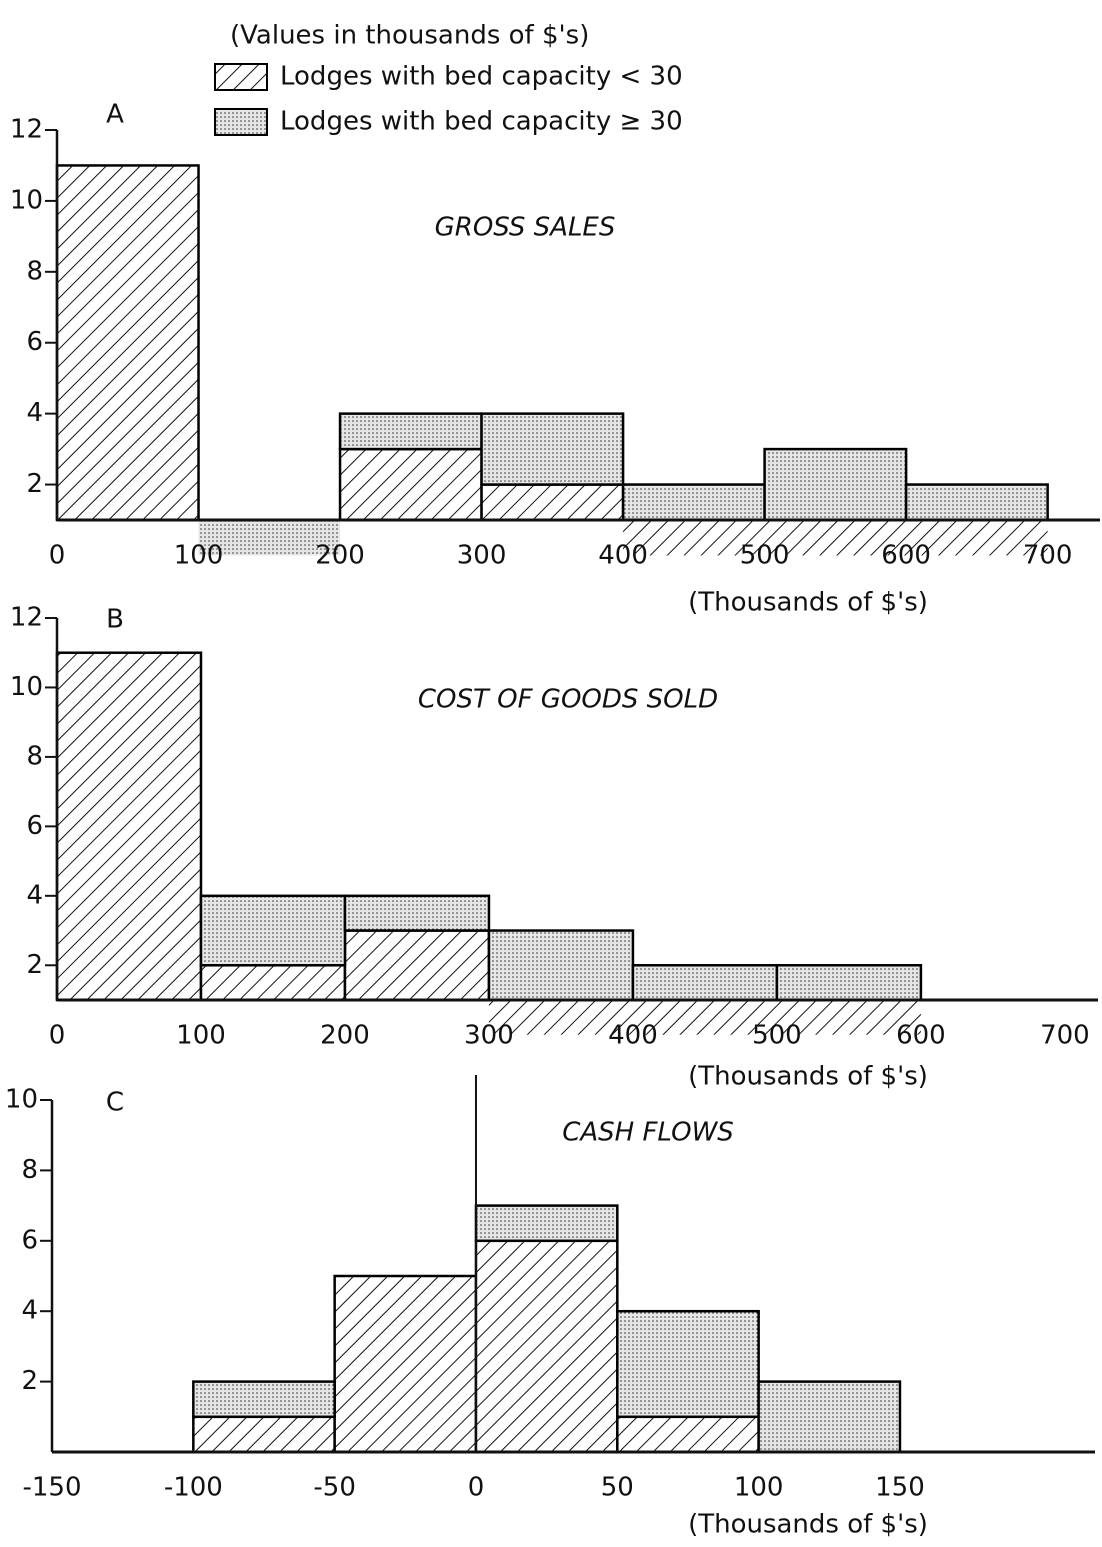  What do you see at coordinates (568, 700) in the screenshot?
I see `chart-title: COST OF GOODS SOLD` at bounding box center [568, 700].